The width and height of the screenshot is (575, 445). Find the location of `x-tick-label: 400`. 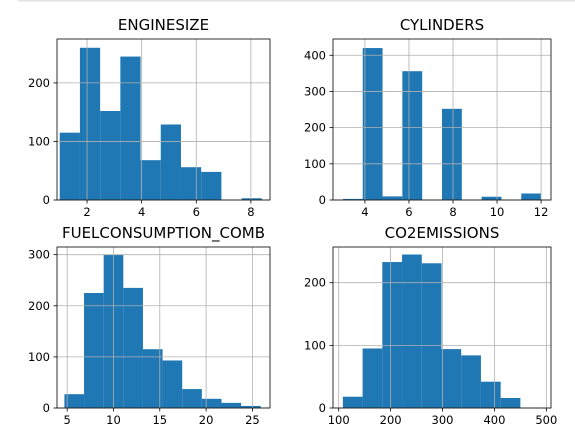

x-tick-label: 400 is located at coordinates (494, 420).